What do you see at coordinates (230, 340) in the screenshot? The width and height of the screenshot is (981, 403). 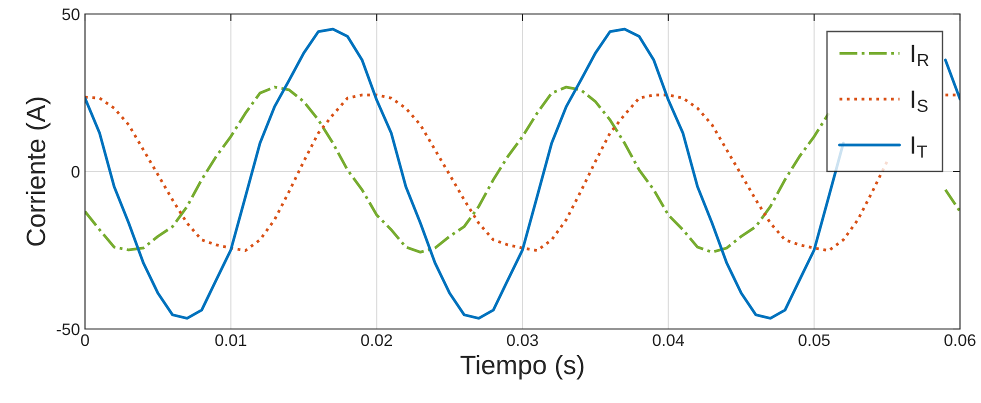 I see `x-tick-label: 0.01` at bounding box center [230, 340].